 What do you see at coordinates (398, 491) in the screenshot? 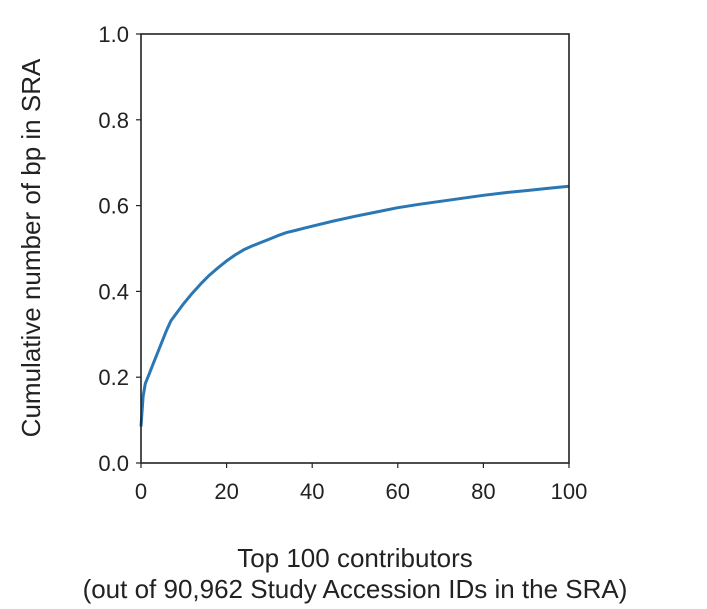
I see `x-tick-label: 60` at bounding box center [398, 491].